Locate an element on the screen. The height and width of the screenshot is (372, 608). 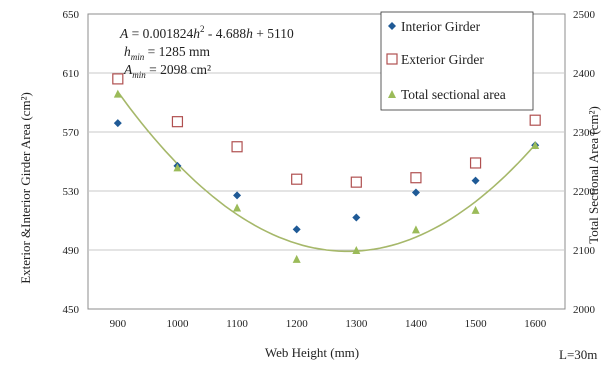
legend-triangle-marker is located at coordinates (392, 94).